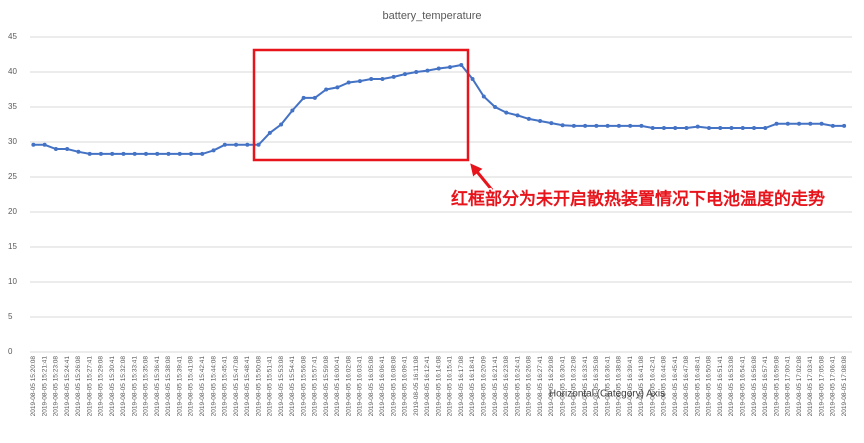 The image size is (864, 443). What do you see at coordinates (765, 386) in the screenshot?
I see `x-tick-label: 2019-08-05 16:57:41` at bounding box center [765, 386].